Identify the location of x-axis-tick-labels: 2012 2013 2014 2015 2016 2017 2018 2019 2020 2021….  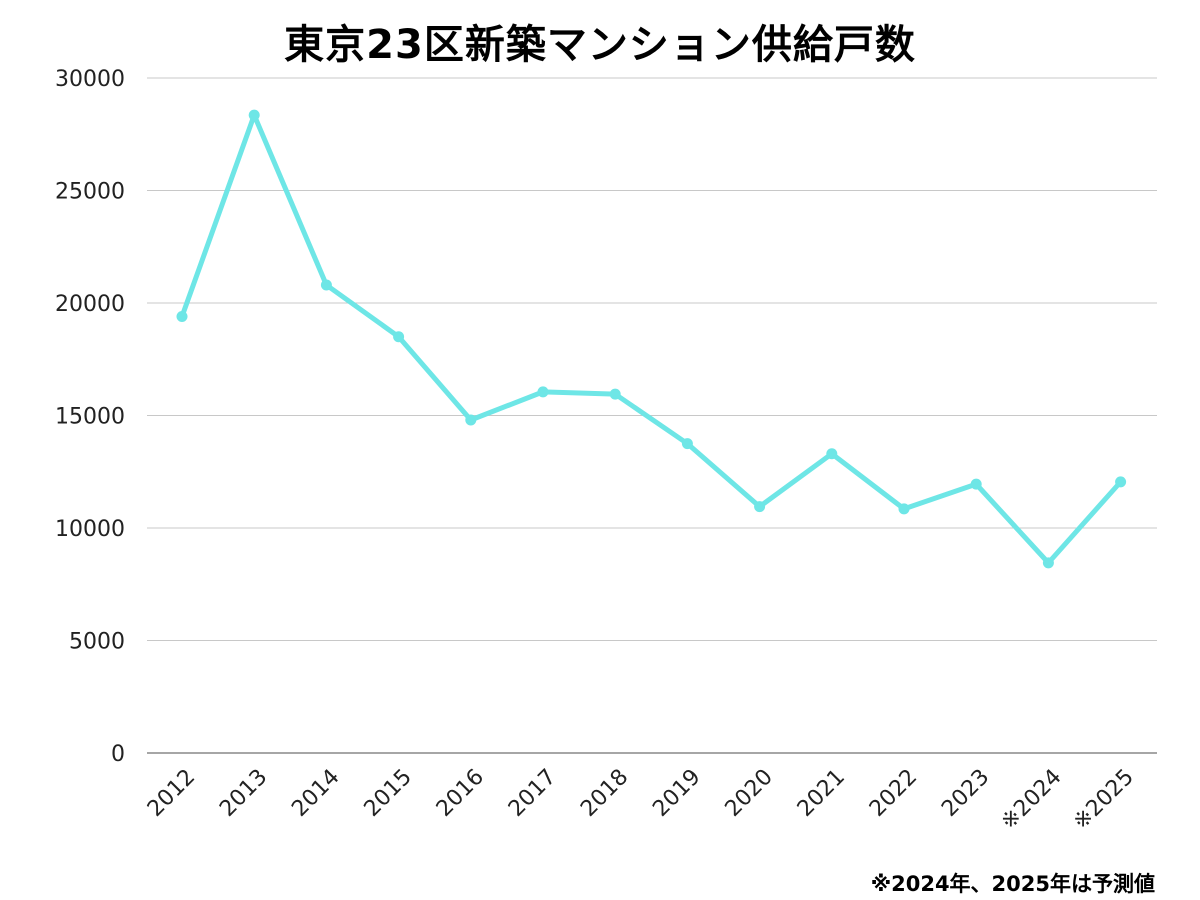
(641, 800).